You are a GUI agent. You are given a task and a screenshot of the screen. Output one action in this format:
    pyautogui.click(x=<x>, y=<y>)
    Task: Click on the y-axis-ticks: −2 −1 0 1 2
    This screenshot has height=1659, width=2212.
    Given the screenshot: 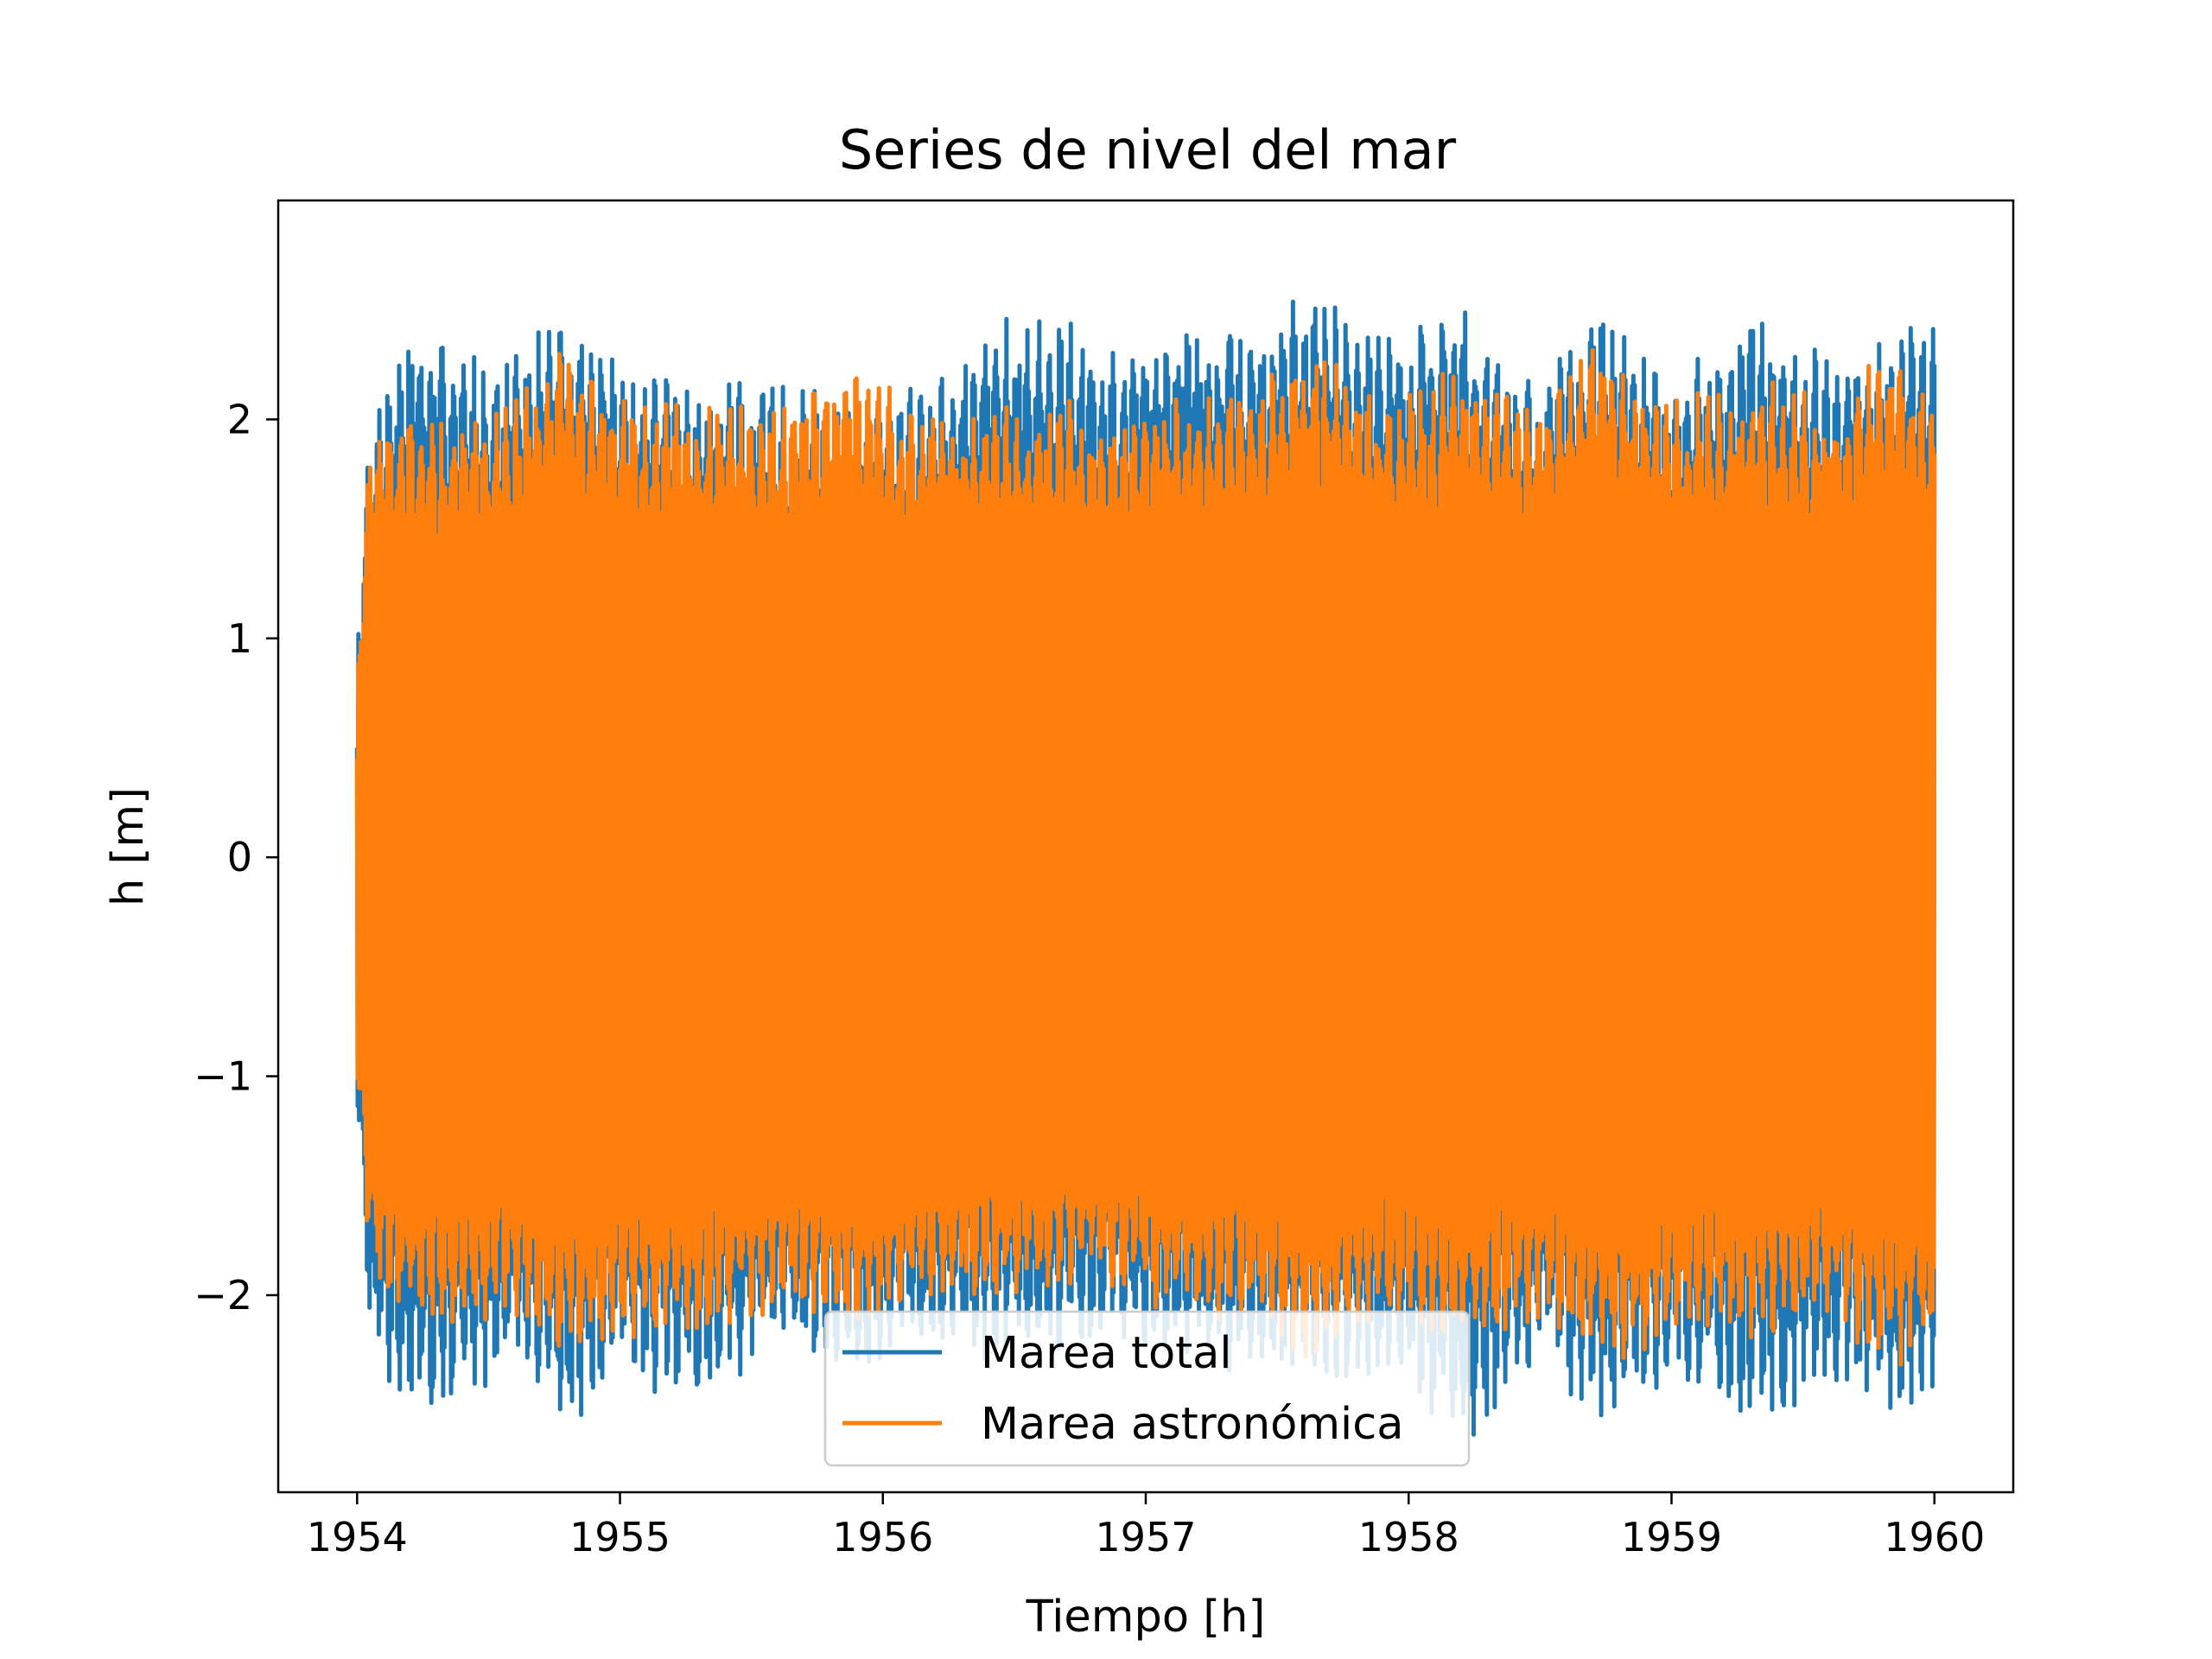 What is the action you would take?
    pyautogui.click(x=236, y=857)
    